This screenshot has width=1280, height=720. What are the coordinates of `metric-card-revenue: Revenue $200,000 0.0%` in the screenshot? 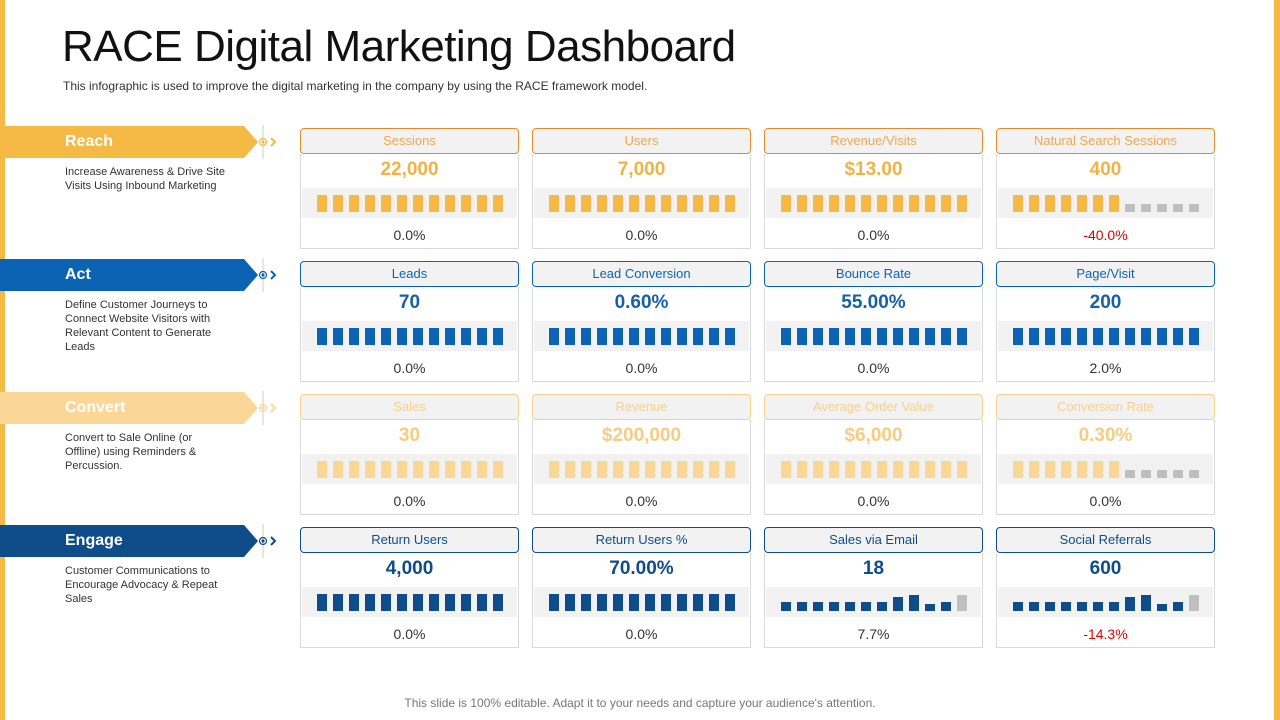 It's located at (641, 454).